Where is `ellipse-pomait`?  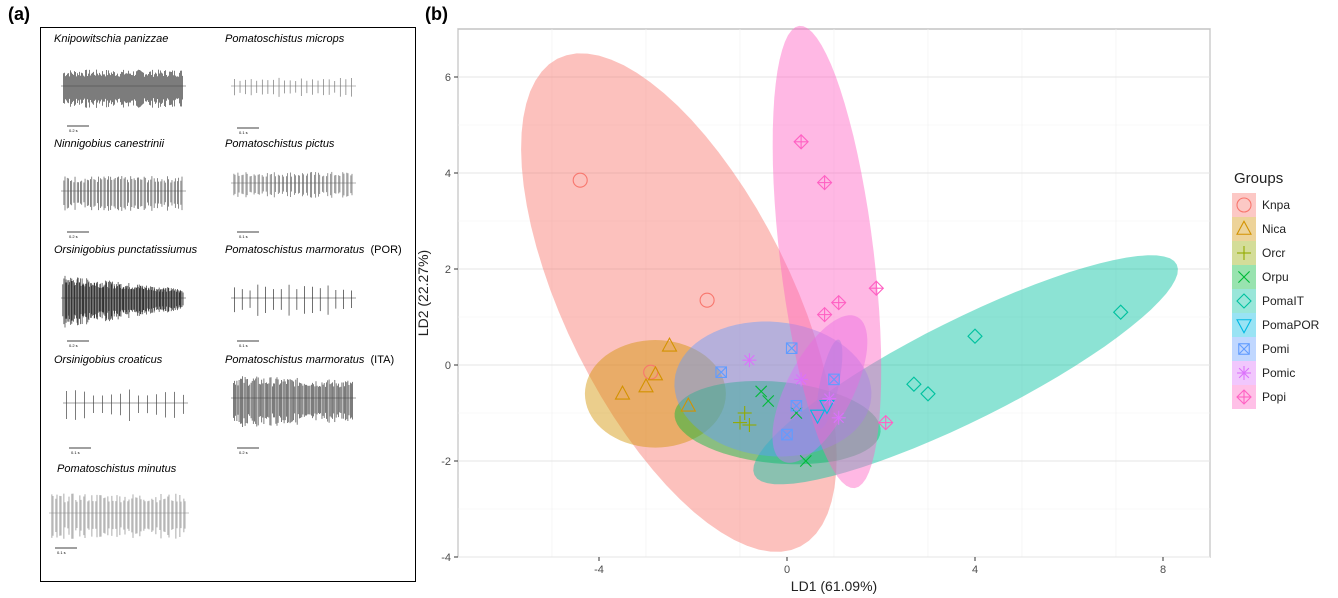
ellipse-pomait is located at coordinates (965, 370).